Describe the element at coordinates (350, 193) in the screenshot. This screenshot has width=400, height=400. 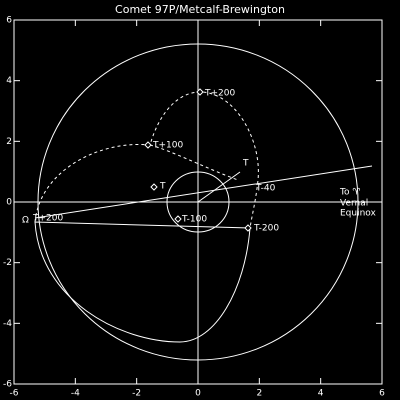
I see `annotation: To ♈` at that location.